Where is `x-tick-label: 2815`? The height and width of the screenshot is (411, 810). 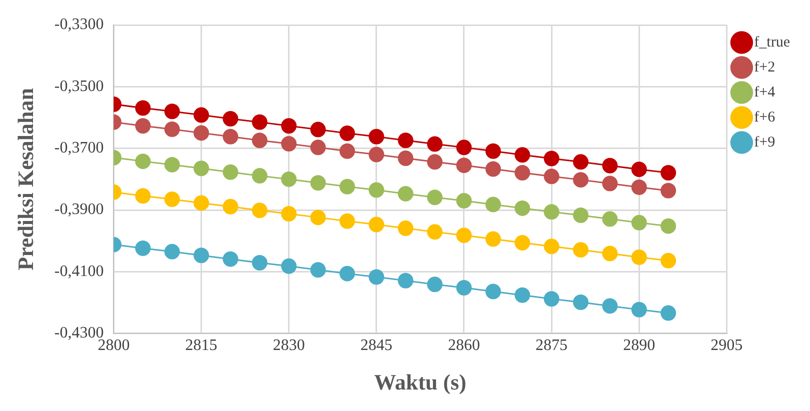 x-tick-label: 2815 is located at coordinates (201, 345).